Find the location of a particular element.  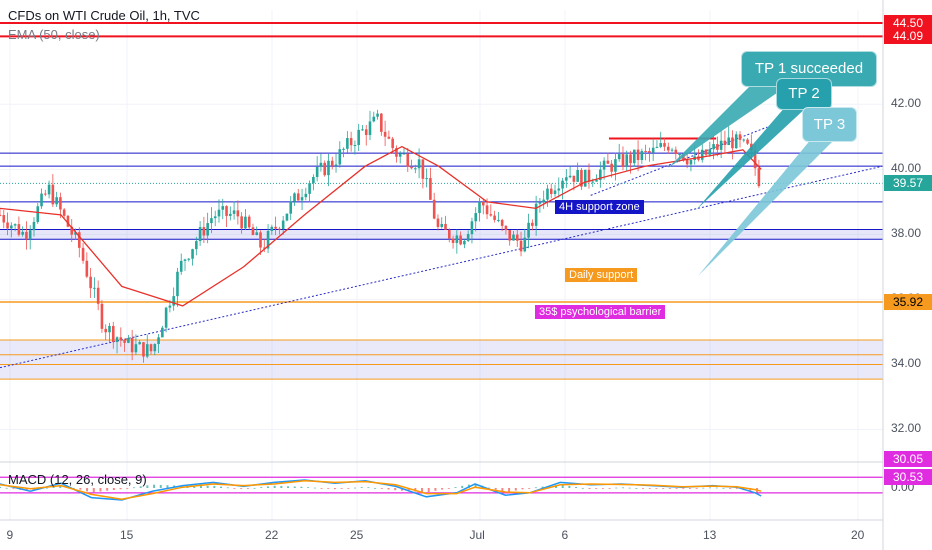

macd-indicator-label: MACD (12, 26, close, 9) is located at coordinates (77, 479).